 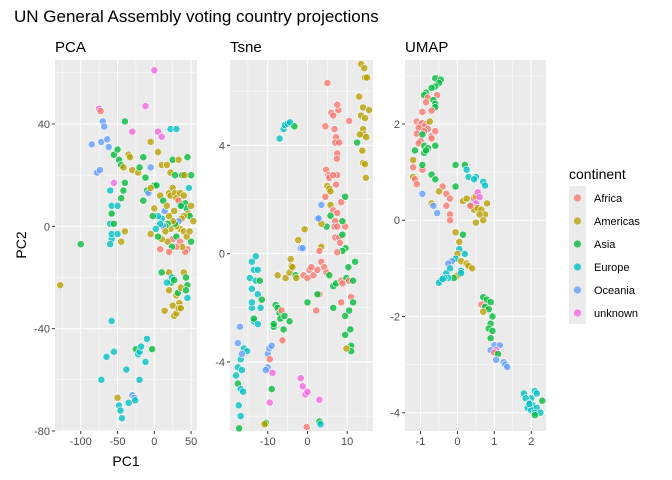 What do you see at coordinates (605, 245) in the screenshot?
I see `legend-label-asia: Asia` at bounding box center [605, 245].